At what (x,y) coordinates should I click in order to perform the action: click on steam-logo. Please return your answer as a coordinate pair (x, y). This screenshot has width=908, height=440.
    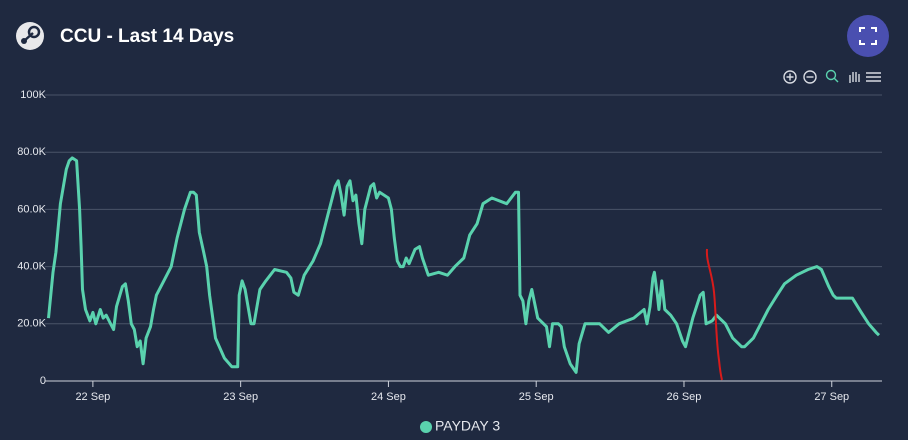
    Looking at the image, I should click on (30, 36).